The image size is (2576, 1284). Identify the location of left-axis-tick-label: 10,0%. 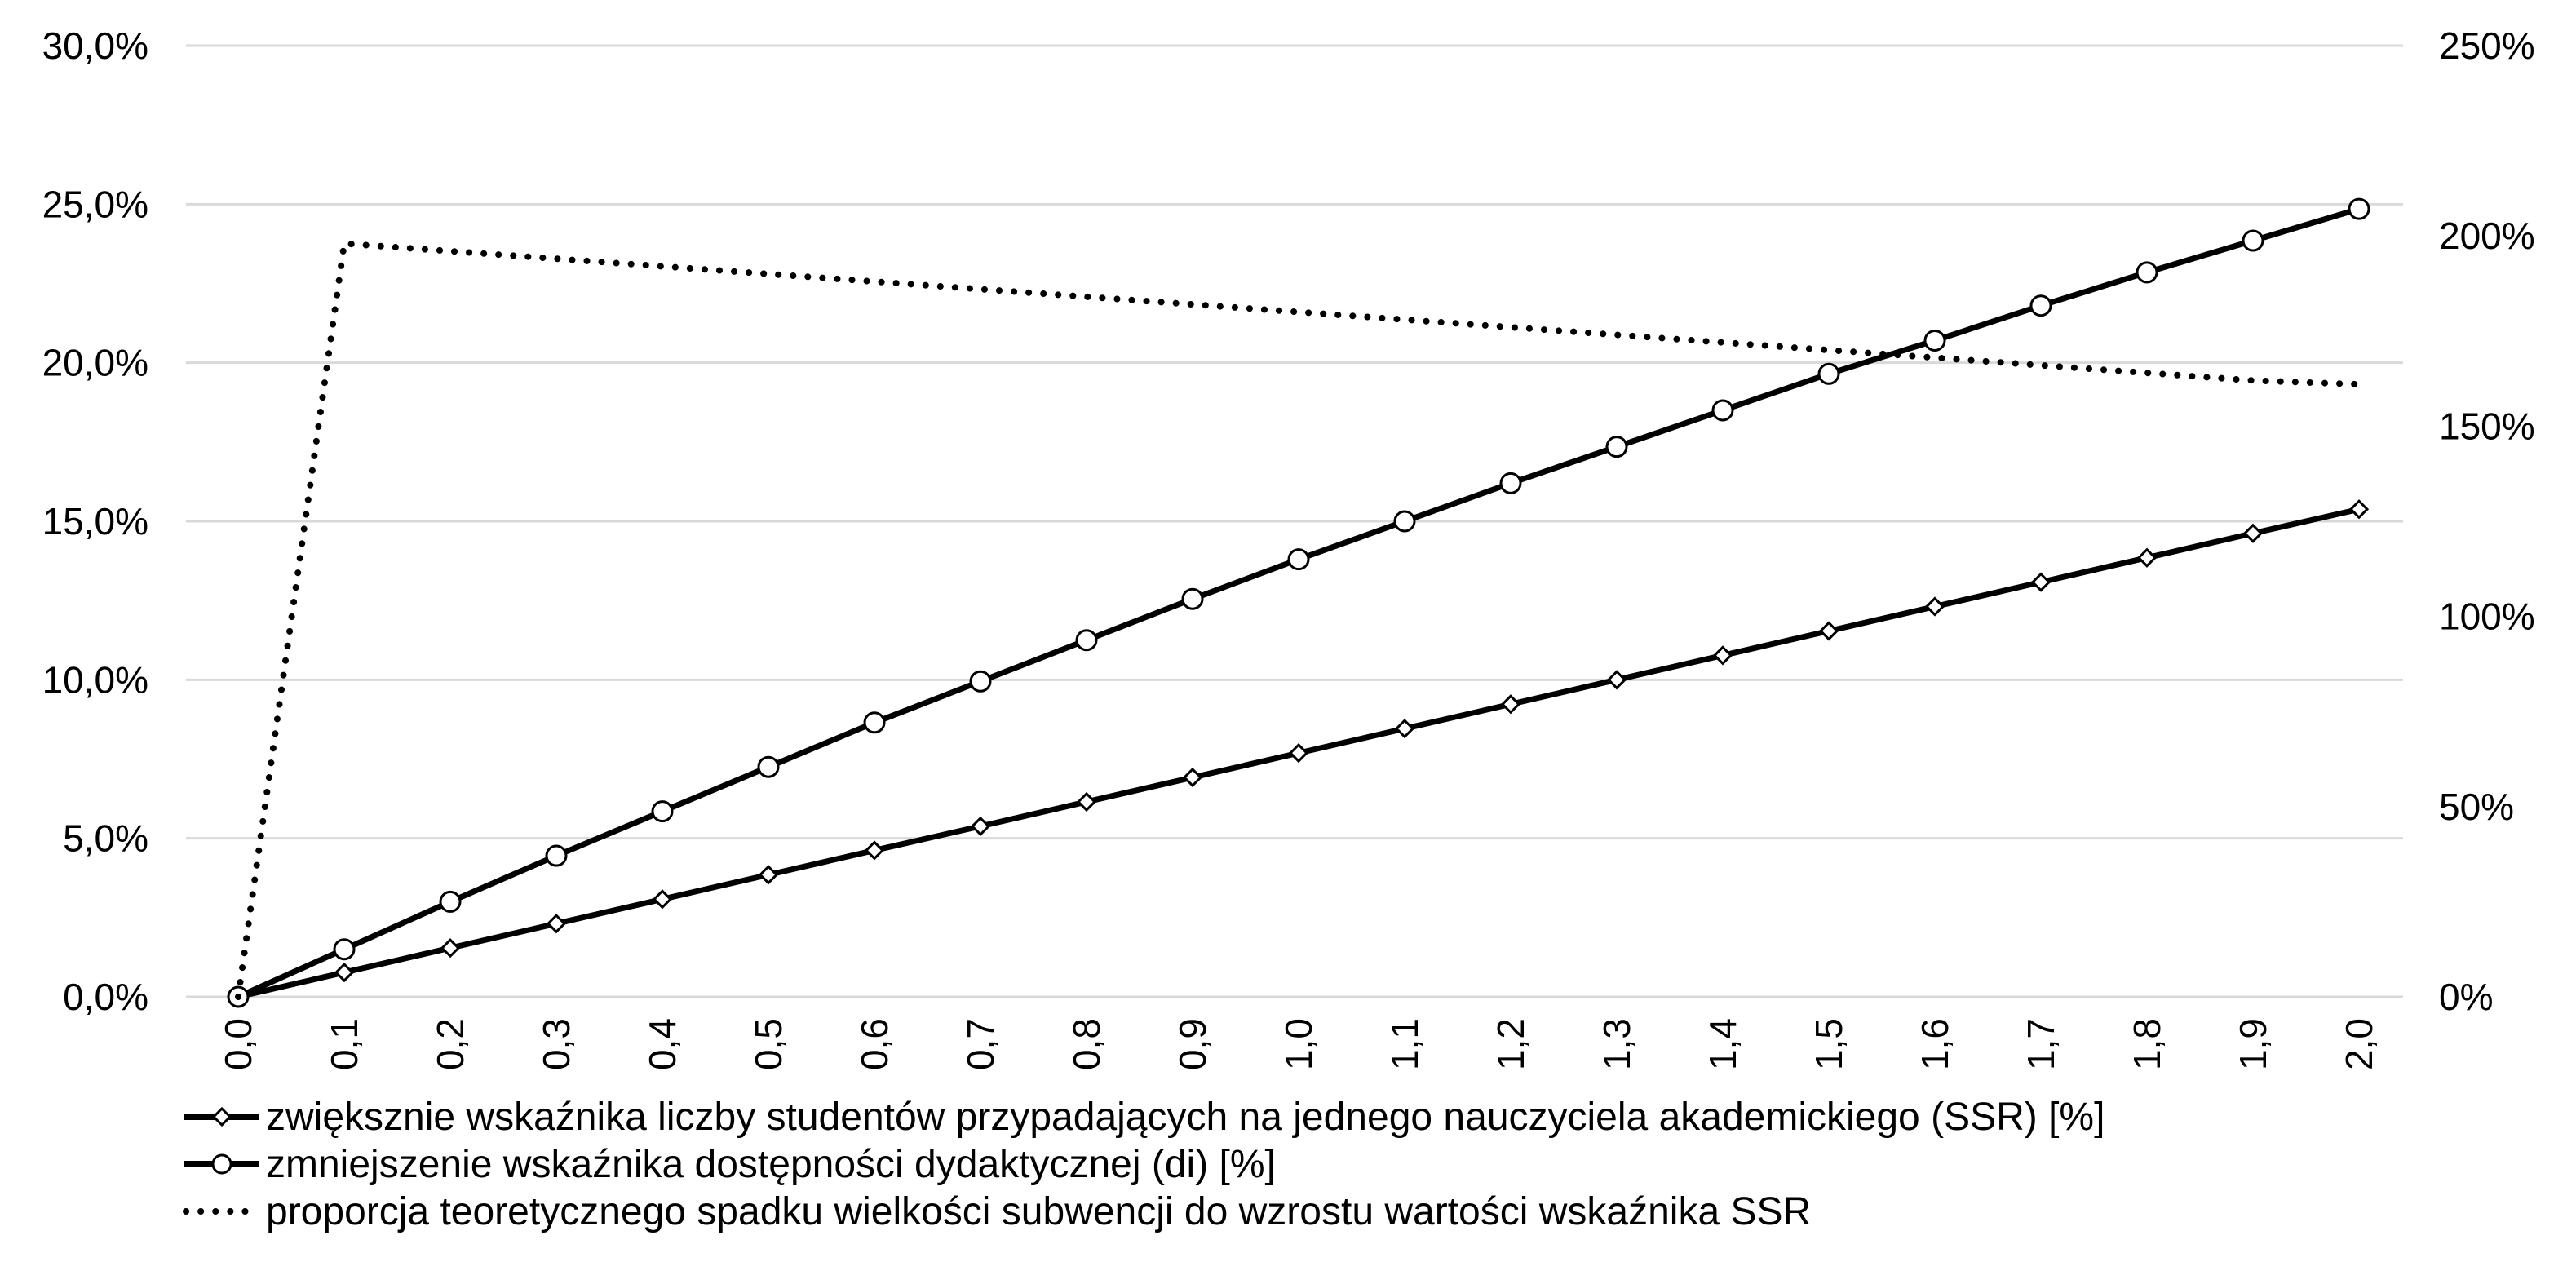
(95, 679).